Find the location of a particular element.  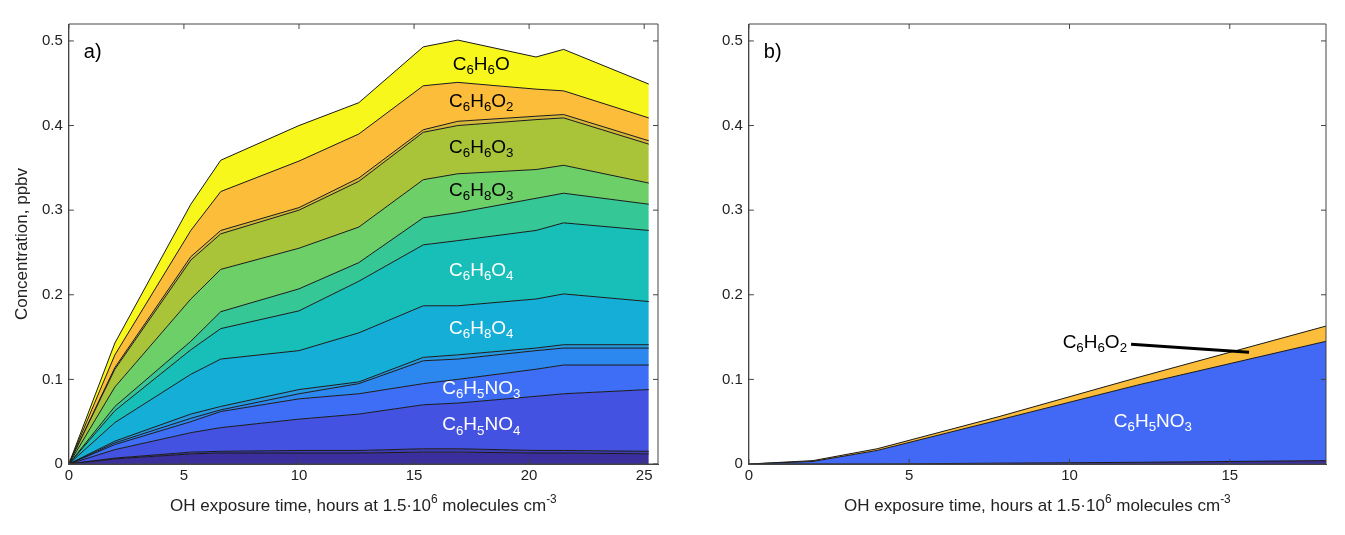

y-axis-title: Concentration, ppbv is located at coordinates (21, 244).